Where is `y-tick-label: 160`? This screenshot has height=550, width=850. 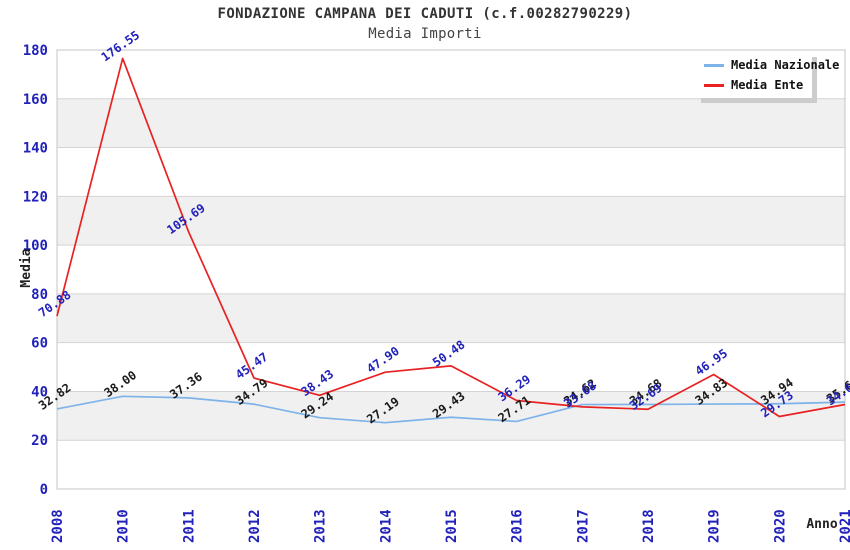 y-tick-label: 160 is located at coordinates (35, 100).